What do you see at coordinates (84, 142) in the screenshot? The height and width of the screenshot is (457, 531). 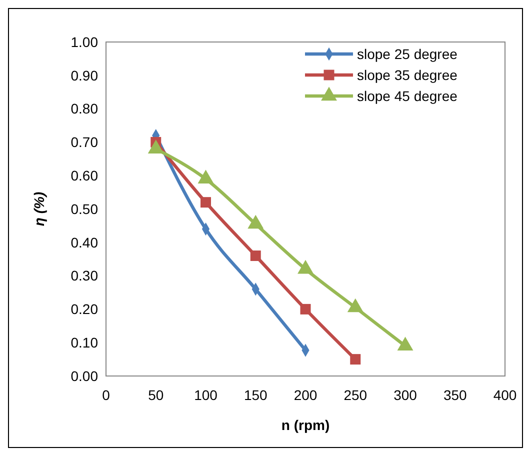 I see `y-tick-label: 0.70` at bounding box center [84, 142].